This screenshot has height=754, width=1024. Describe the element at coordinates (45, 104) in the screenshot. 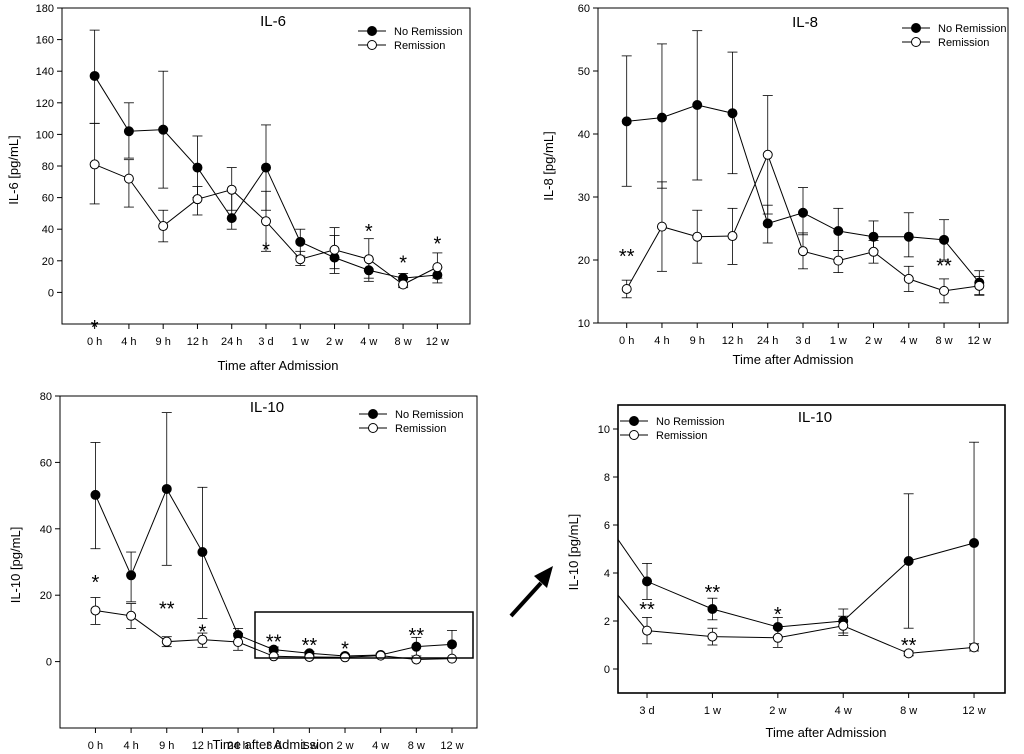

I see `y-tick-label: 120` at that location.